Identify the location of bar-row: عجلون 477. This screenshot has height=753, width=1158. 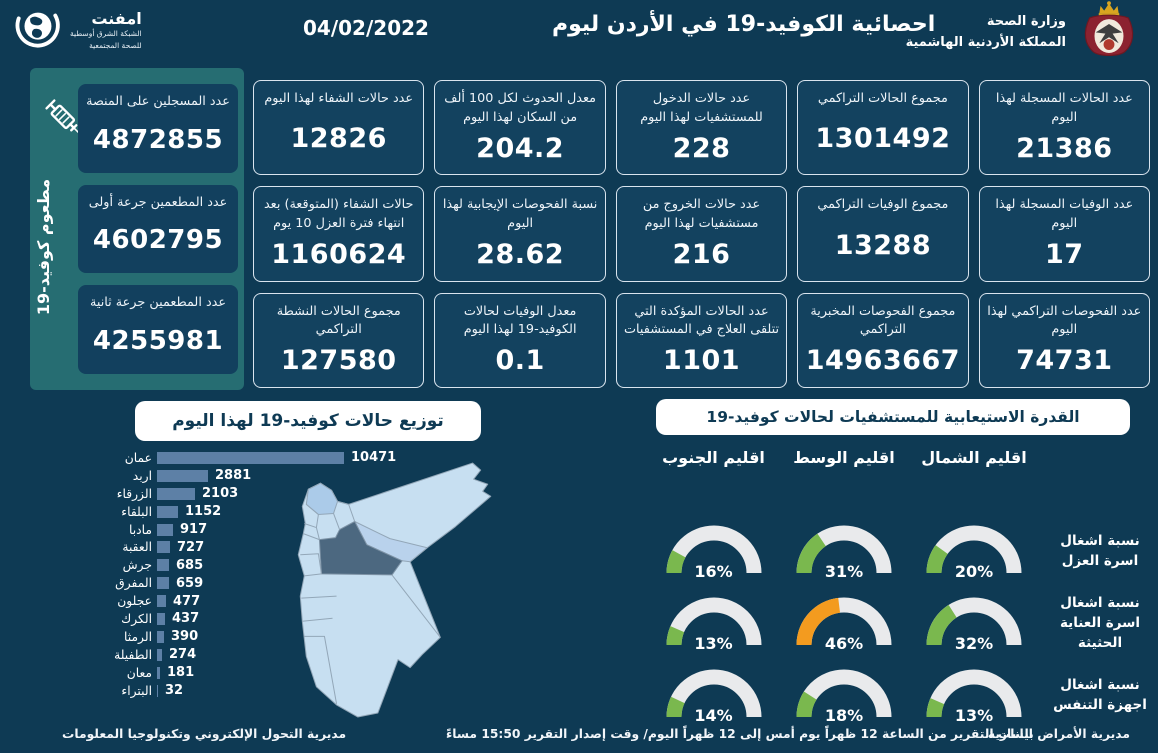
(258, 601).